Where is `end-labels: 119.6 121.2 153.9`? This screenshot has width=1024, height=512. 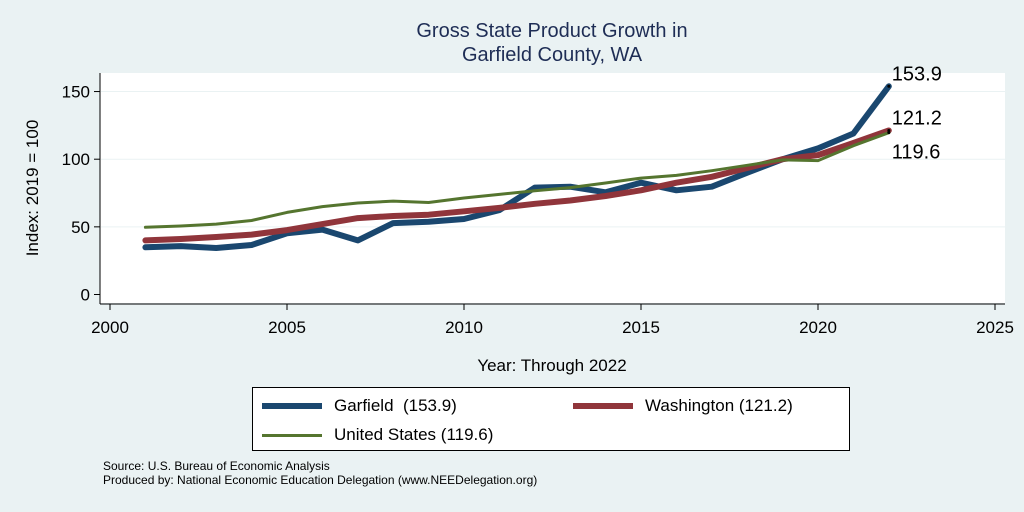
end-labels: 119.6 121.2 153.9 is located at coordinates (914, 113).